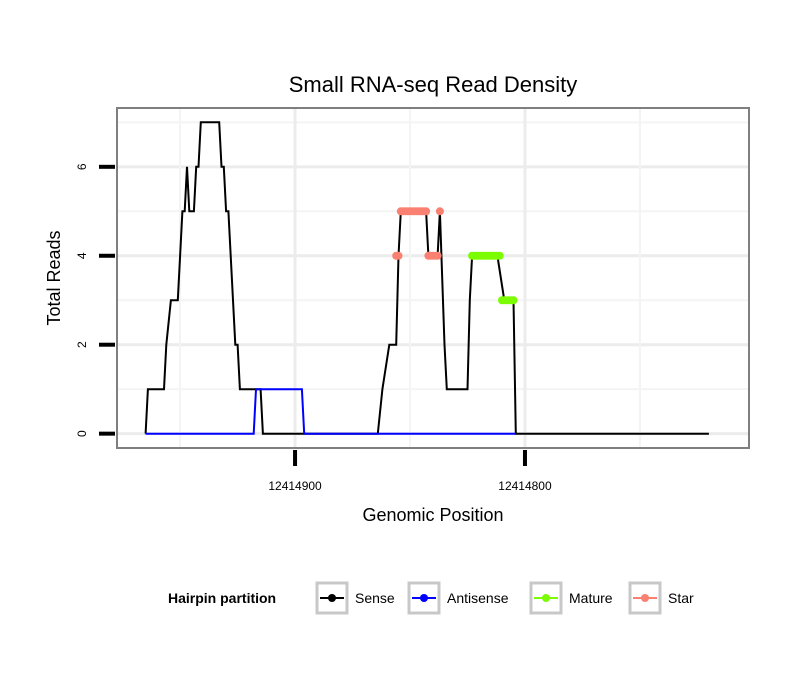 This screenshot has width=810, height=690. I want to click on x-axis-title: Genomic Position, so click(432, 515).